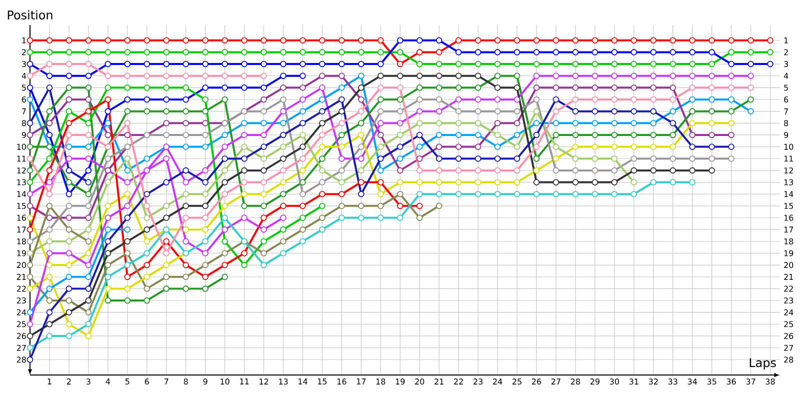  Describe the element at coordinates (763, 364) in the screenshot. I see `x-axis-title: Laps` at that location.